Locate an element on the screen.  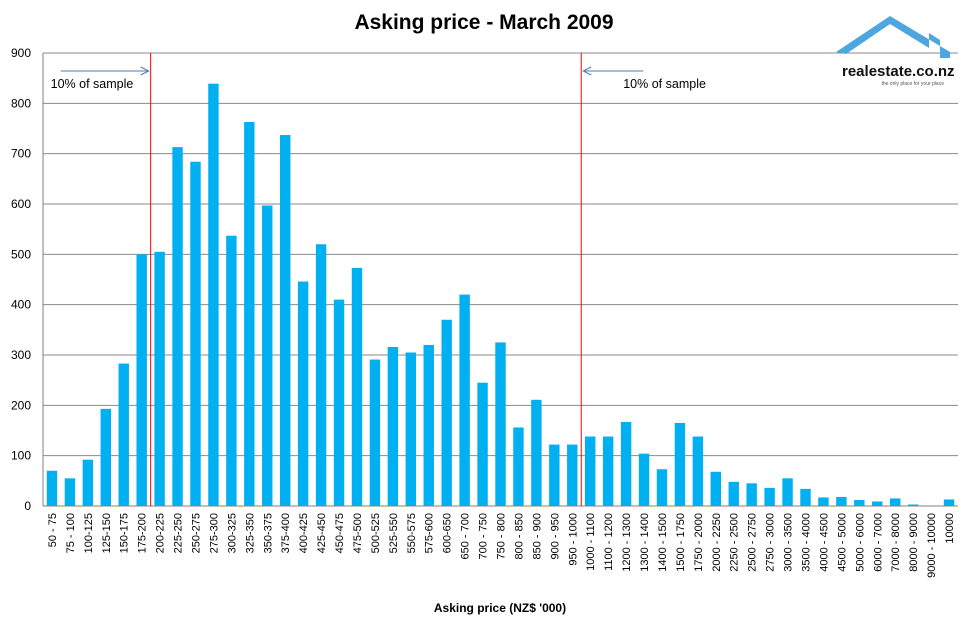
x-tick-label: 2250 - 2500 is located at coordinates (735, 542).